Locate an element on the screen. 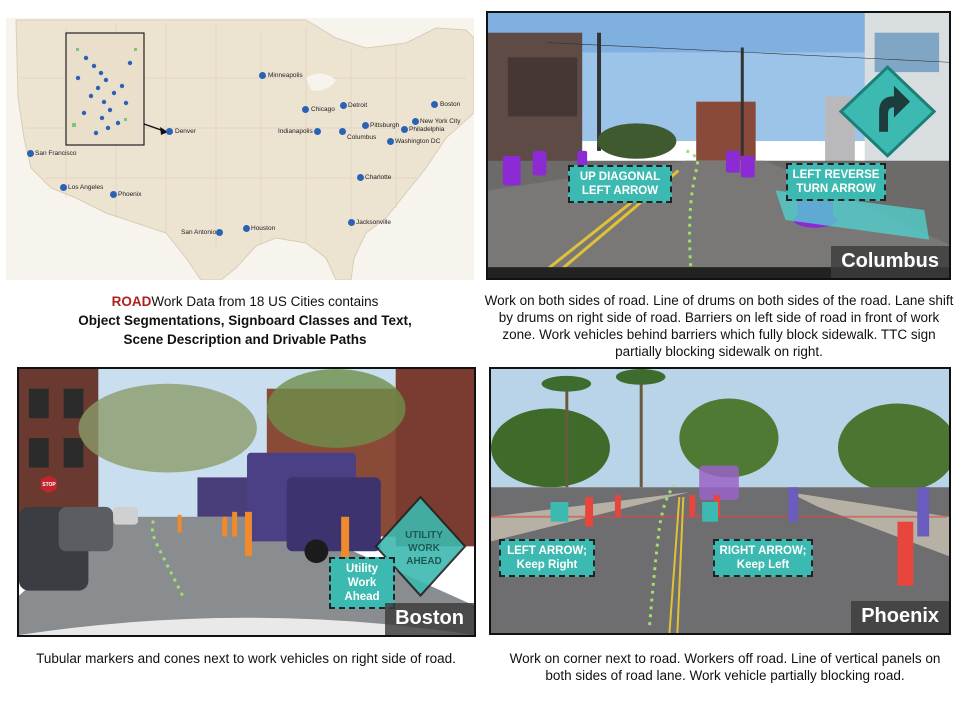  phoenix-callout-right: RIGHT ARROW; Keep Left is located at coordinates (763, 558).